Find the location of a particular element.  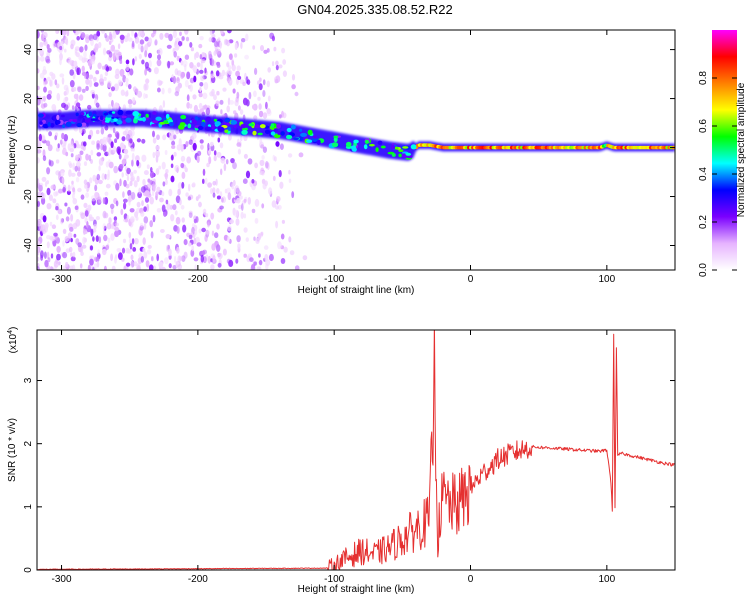

colorbar-label: Normalized spectral amplitude is located at coordinates (741, 149).